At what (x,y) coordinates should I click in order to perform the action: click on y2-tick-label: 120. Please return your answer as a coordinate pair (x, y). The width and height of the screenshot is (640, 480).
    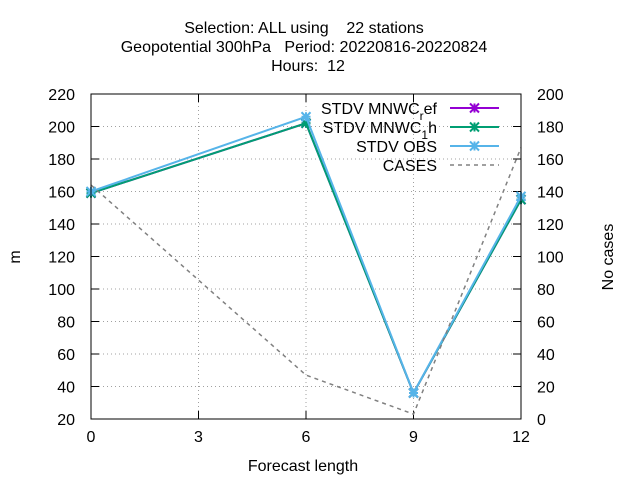
    Looking at the image, I should click on (550, 225).